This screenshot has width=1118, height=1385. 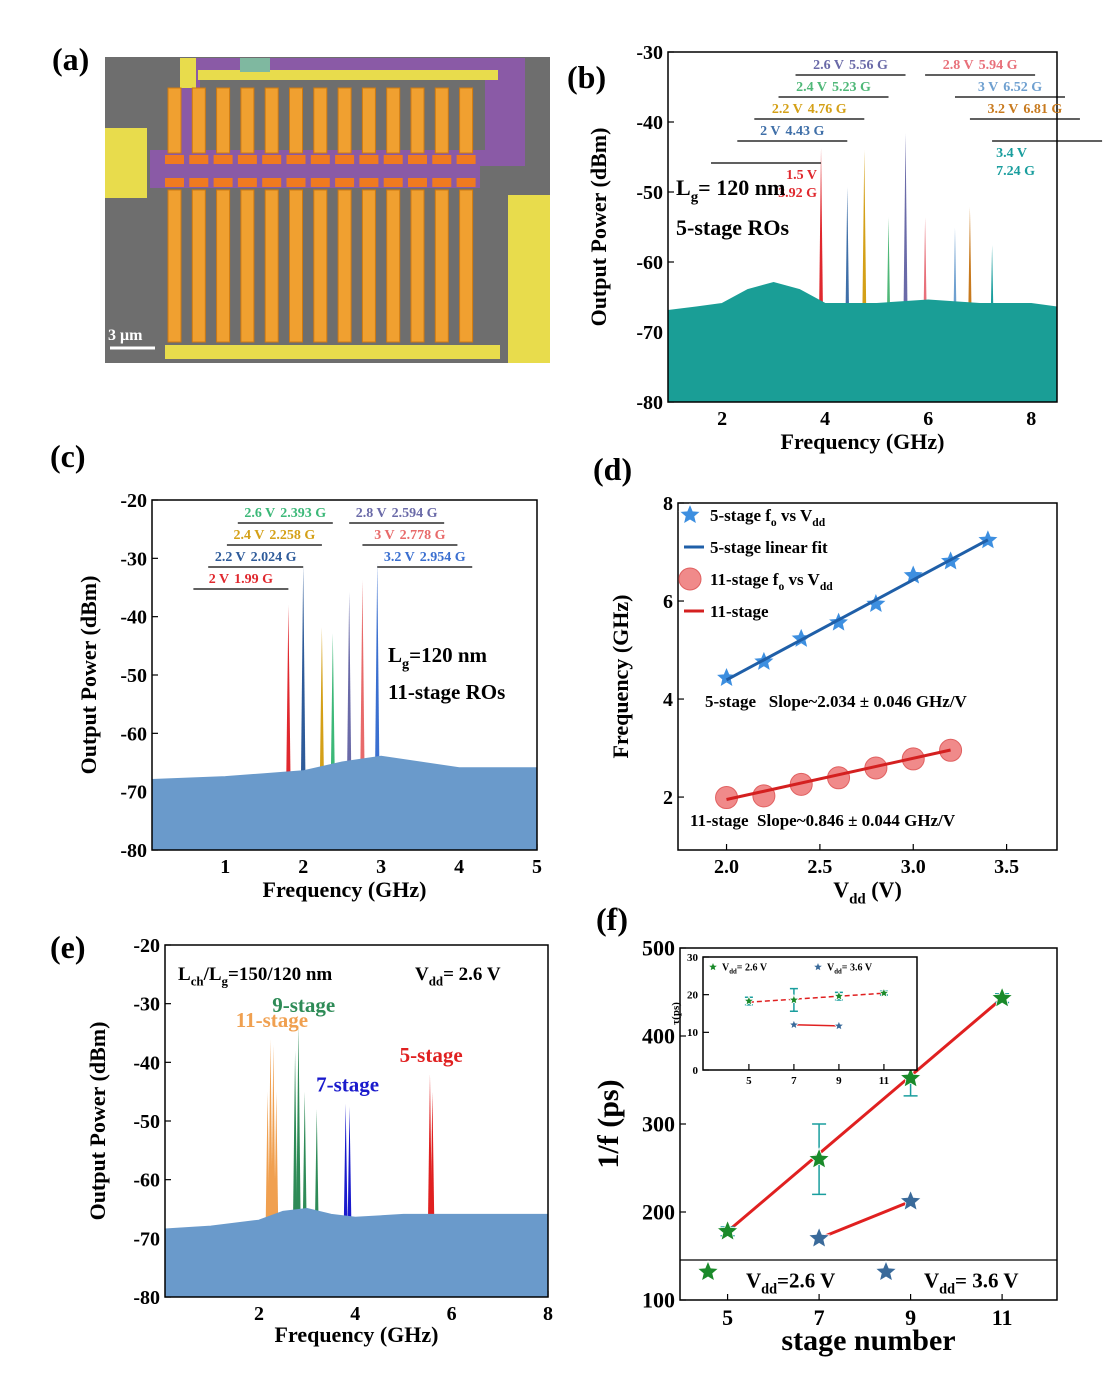 I want to click on panel-label: (e), so click(x=68, y=947).